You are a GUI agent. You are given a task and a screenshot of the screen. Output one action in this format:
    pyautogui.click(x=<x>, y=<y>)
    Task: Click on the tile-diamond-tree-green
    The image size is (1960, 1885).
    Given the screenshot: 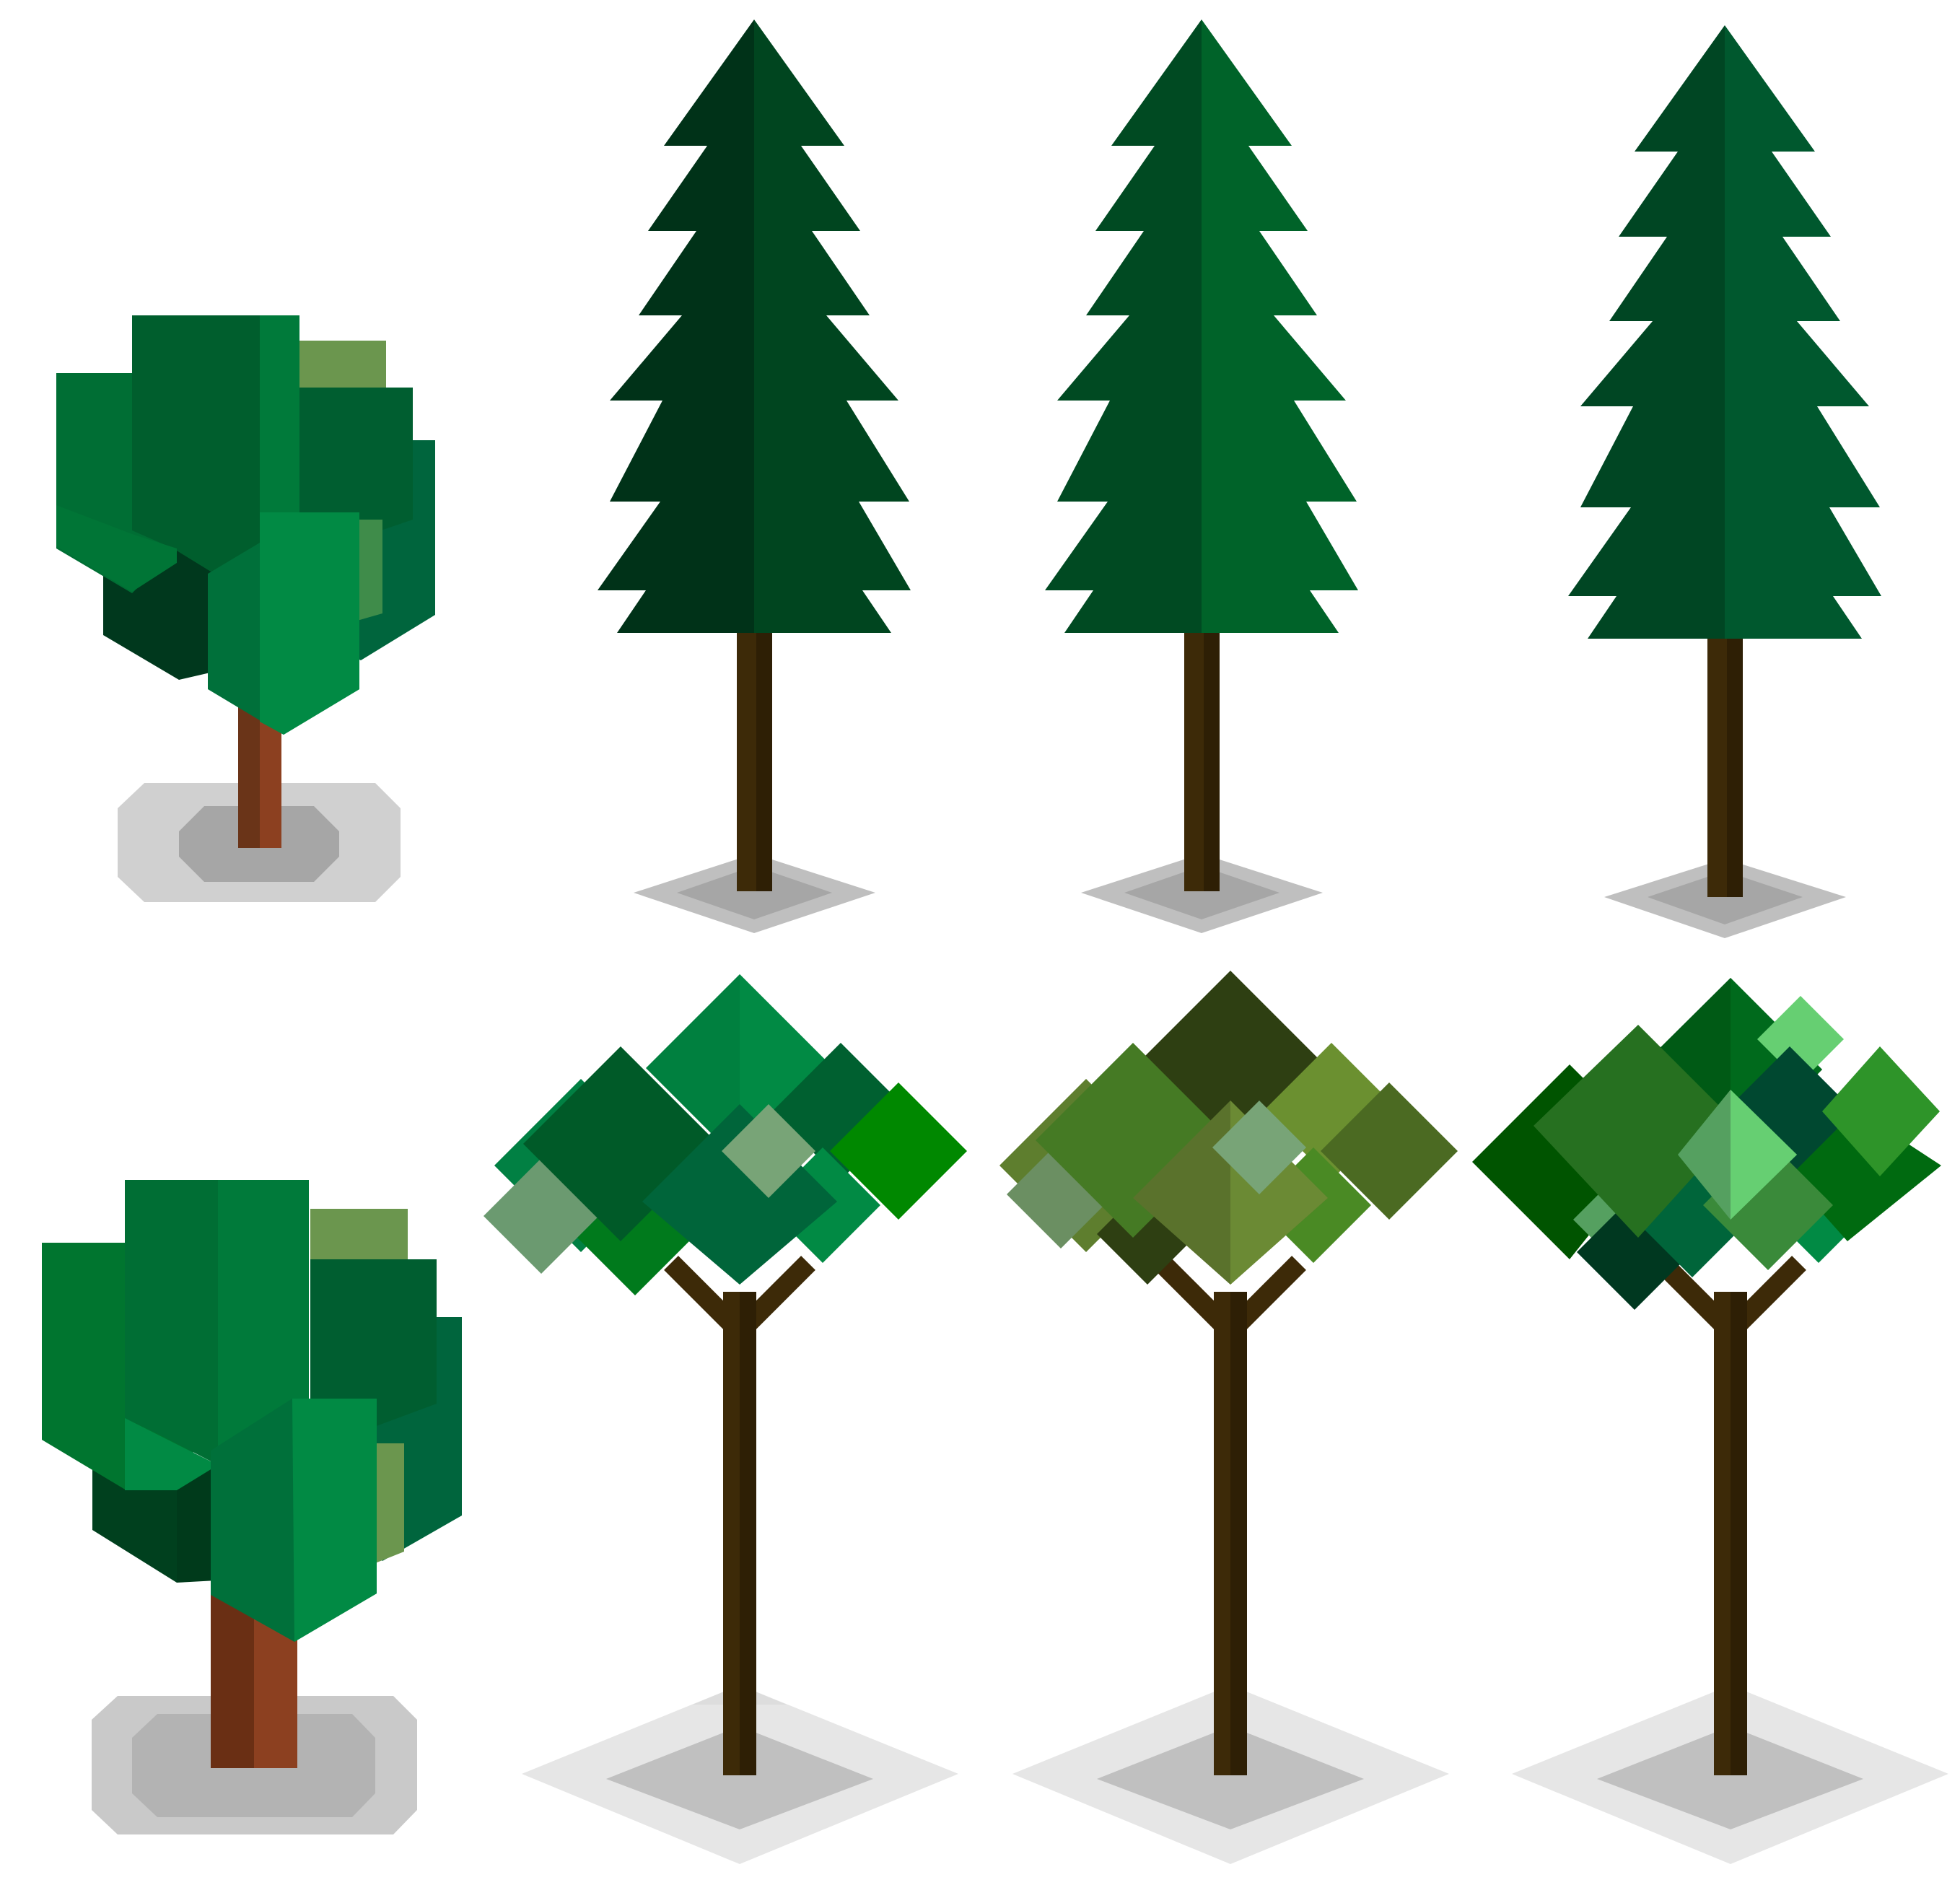 What is the action you would take?
    pyautogui.click(x=725, y=1419)
    